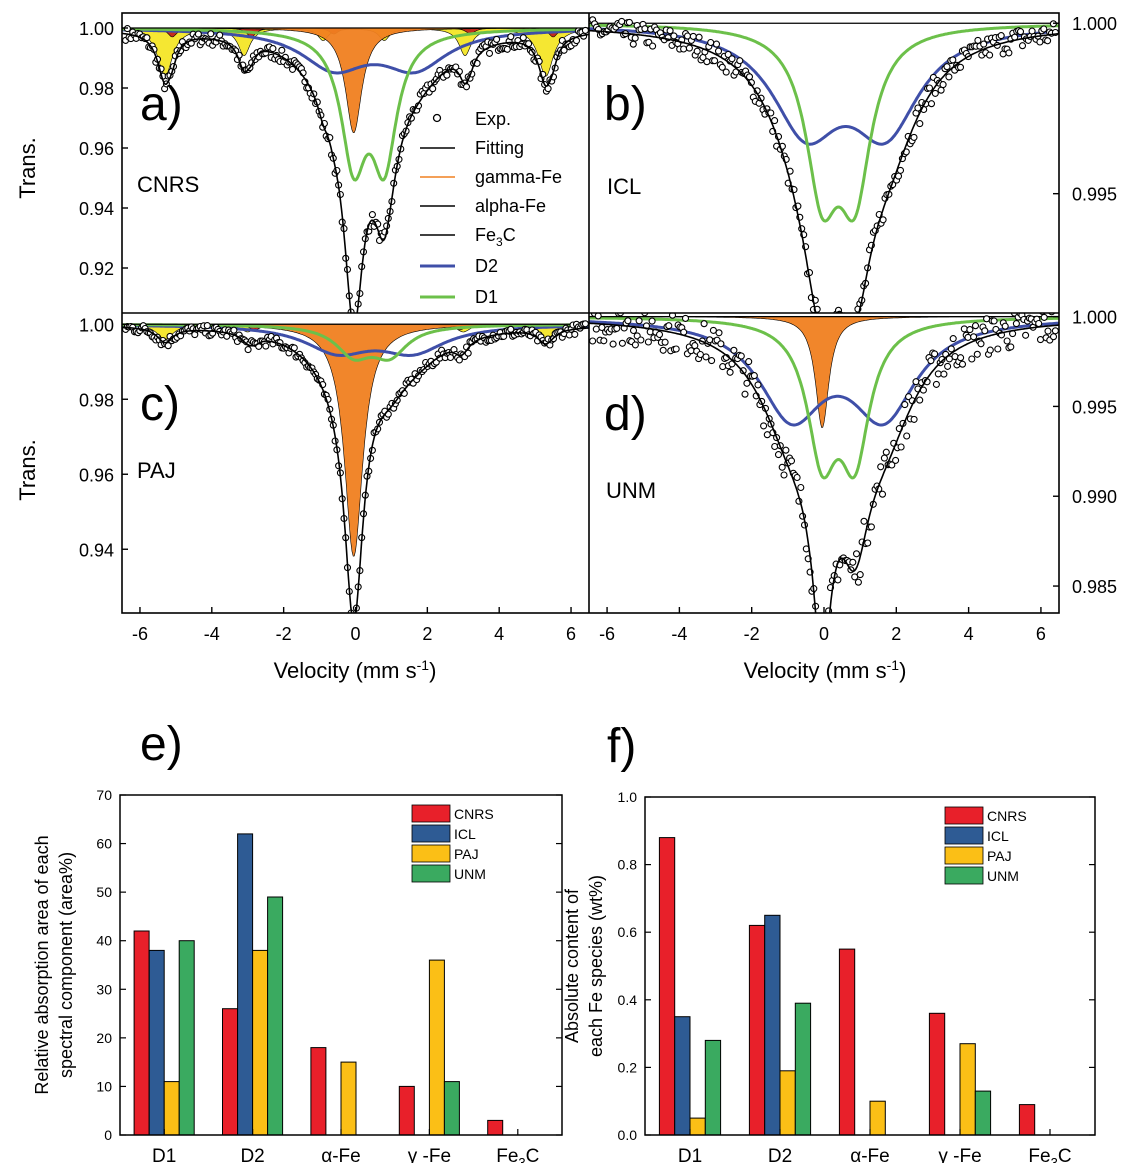 This screenshot has height=1163, width=1131. What do you see at coordinates (499, 148) in the screenshot?
I see `legend-label-fitting: Fitting` at bounding box center [499, 148].